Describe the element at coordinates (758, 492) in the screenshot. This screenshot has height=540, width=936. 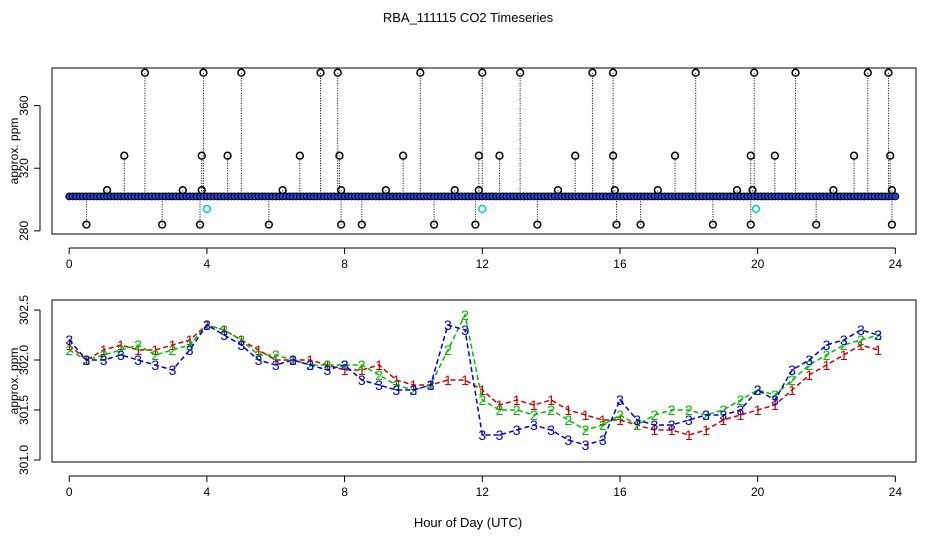
I see `x-tick-label: 20` at that location.